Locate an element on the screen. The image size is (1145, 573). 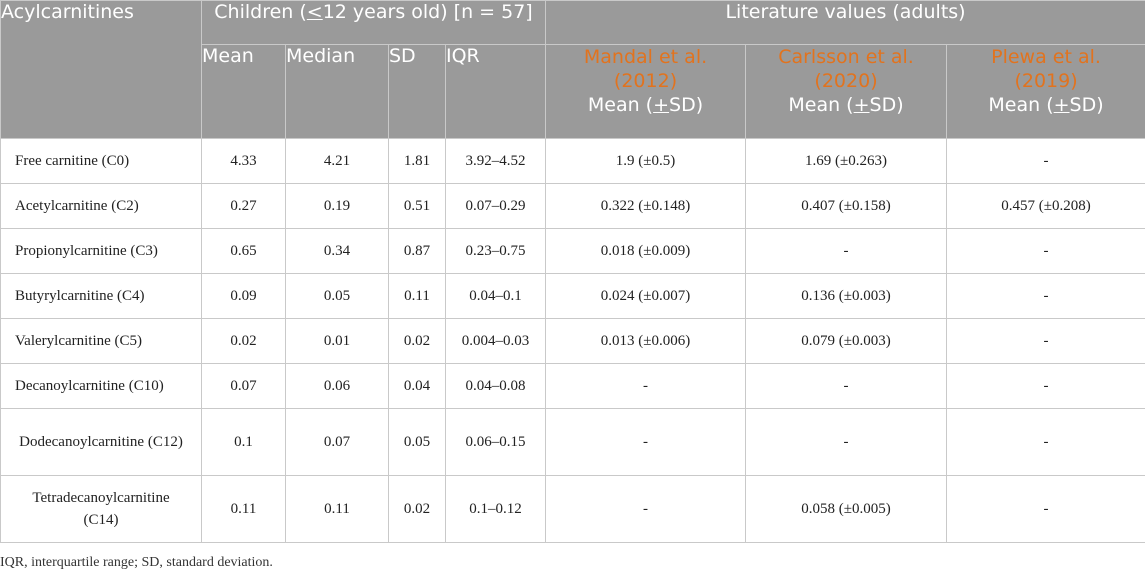
cell-acylcarnitine: Butyrylcarnitine (C4) is located at coordinates (101, 296).